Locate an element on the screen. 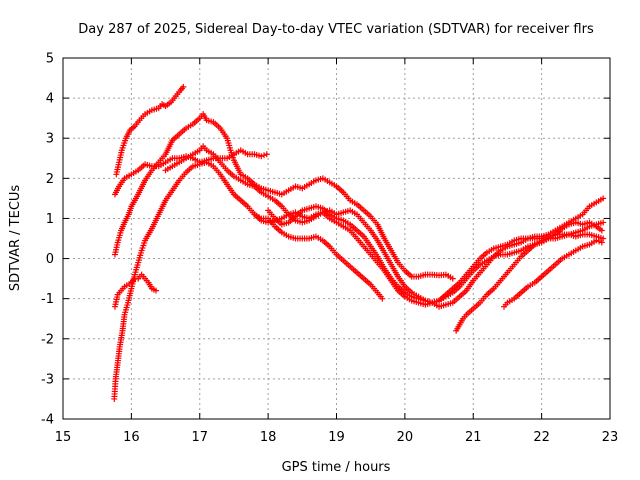  x-tick-label: 22 is located at coordinates (541, 437).